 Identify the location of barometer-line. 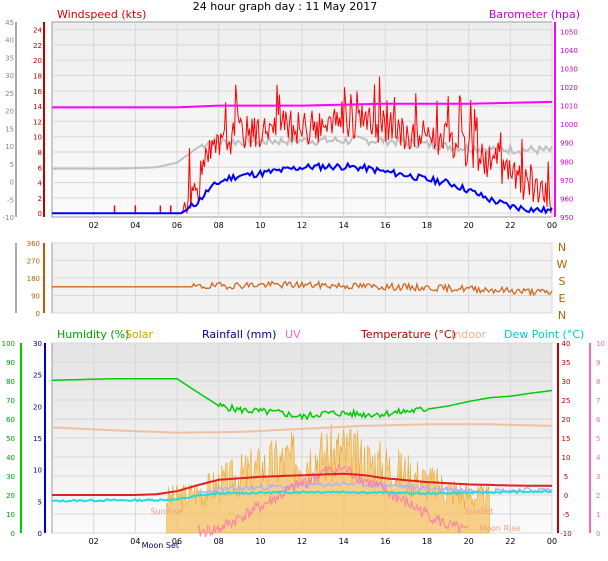
(302, 104).